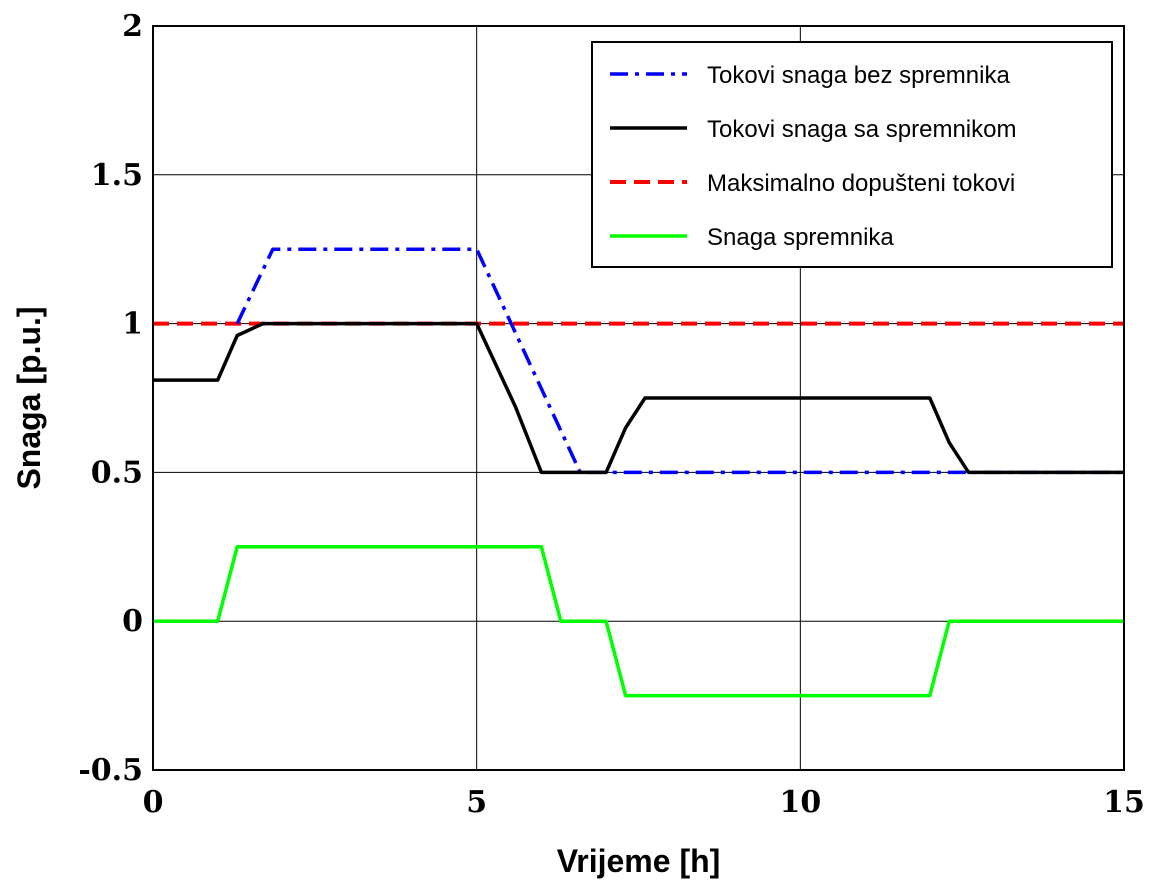  Describe the element at coordinates (861, 129) in the screenshot. I see `legend-label-1: Tokovi snaga sa spremnikom` at that location.